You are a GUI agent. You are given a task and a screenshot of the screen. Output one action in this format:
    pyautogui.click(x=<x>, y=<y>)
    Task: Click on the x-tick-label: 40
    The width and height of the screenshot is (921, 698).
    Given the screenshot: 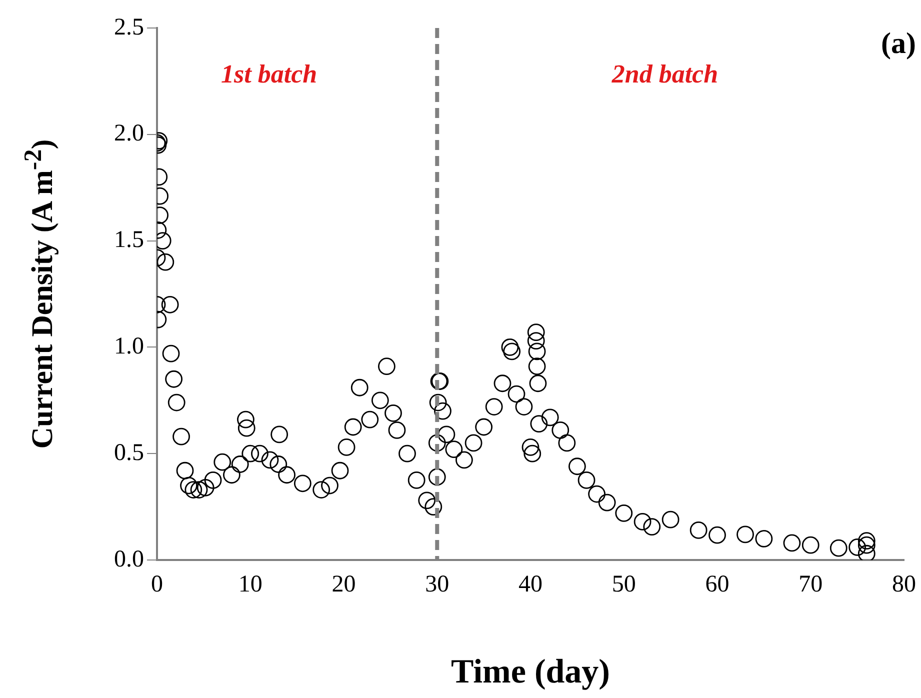 What is the action you would take?
    pyautogui.click(x=530, y=585)
    